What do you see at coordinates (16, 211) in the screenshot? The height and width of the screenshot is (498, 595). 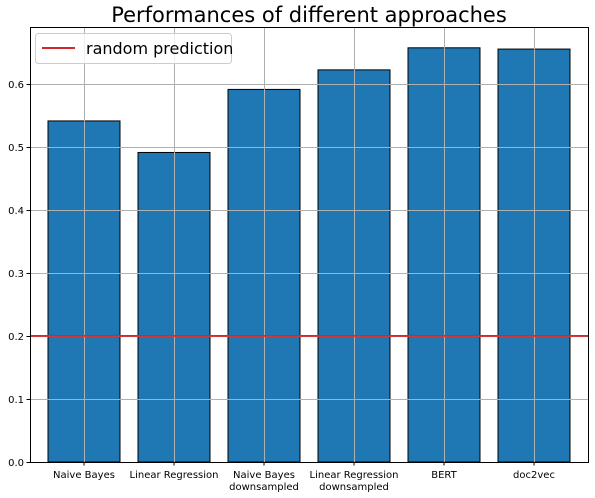 I see `y-tick-label: 0.4` at bounding box center [16, 211].